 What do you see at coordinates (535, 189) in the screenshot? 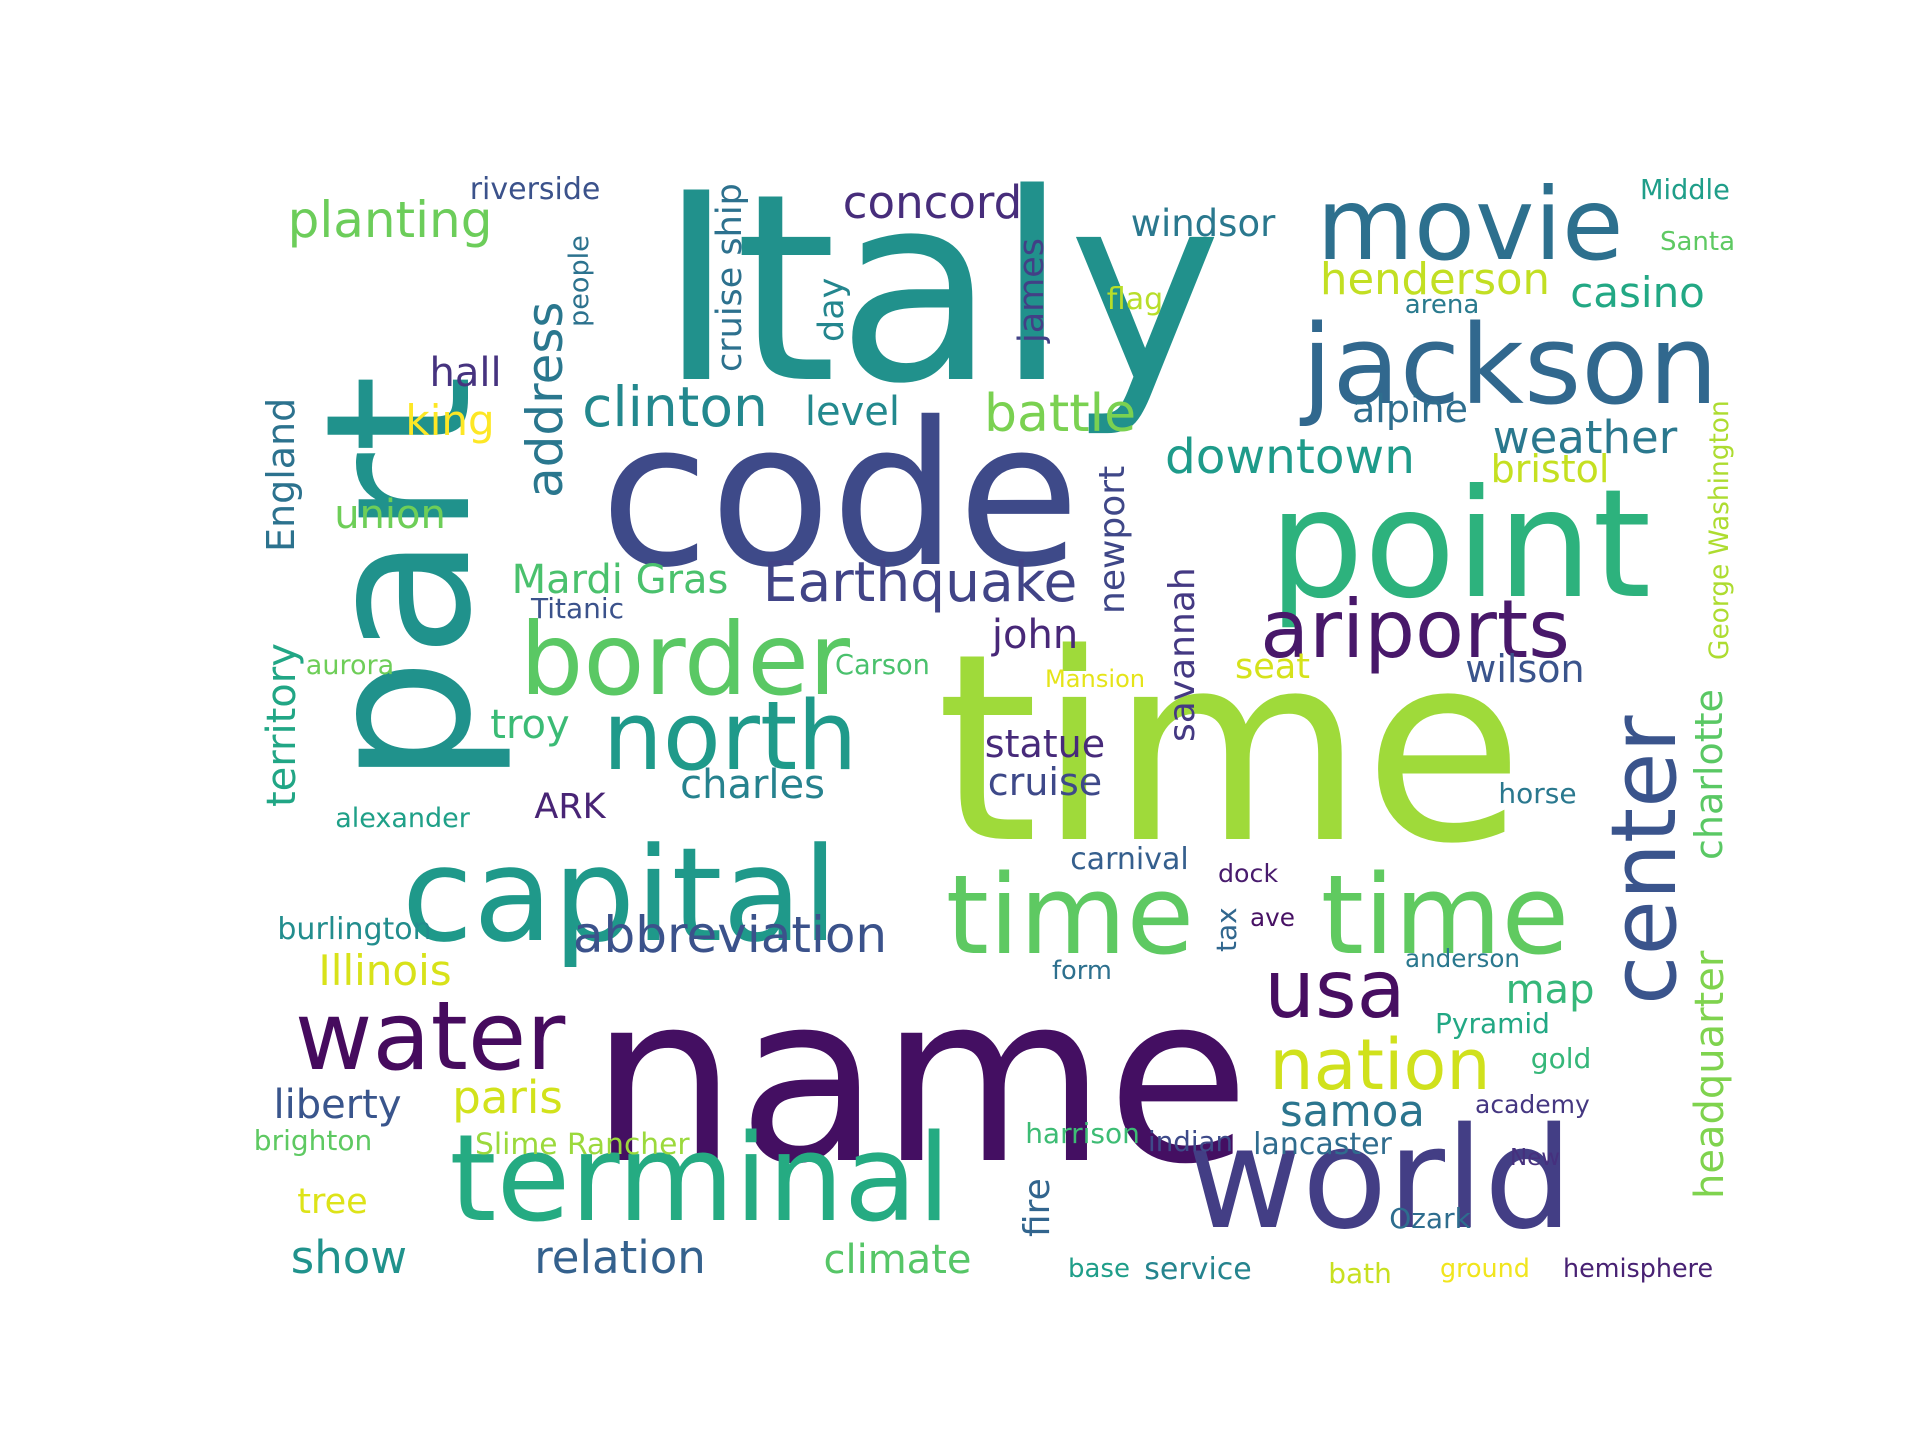
I see `word-riverside-67: riverside` at bounding box center [535, 189].